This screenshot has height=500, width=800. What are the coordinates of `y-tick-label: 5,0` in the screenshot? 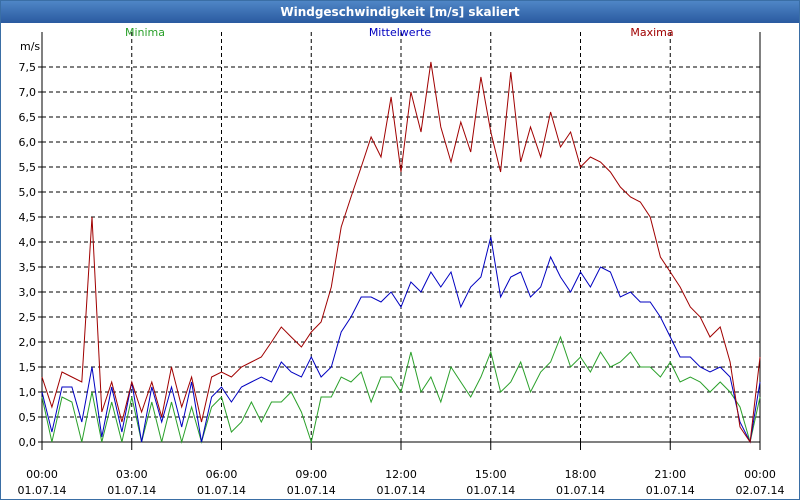 It's located at (28, 192).